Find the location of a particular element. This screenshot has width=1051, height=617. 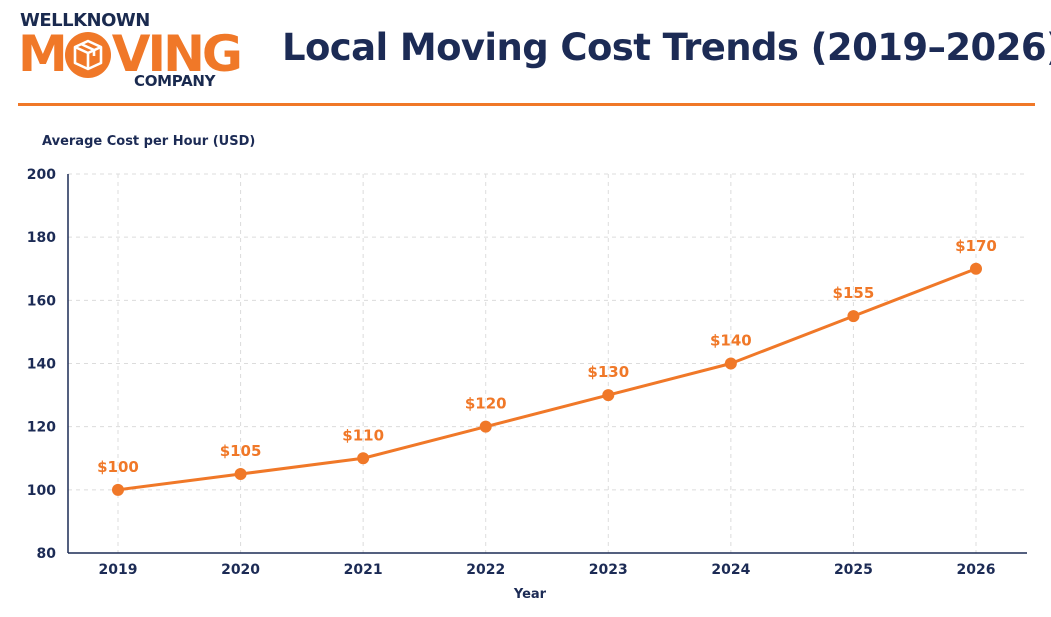

logo-word-rest: VING is located at coordinates (177, 54).